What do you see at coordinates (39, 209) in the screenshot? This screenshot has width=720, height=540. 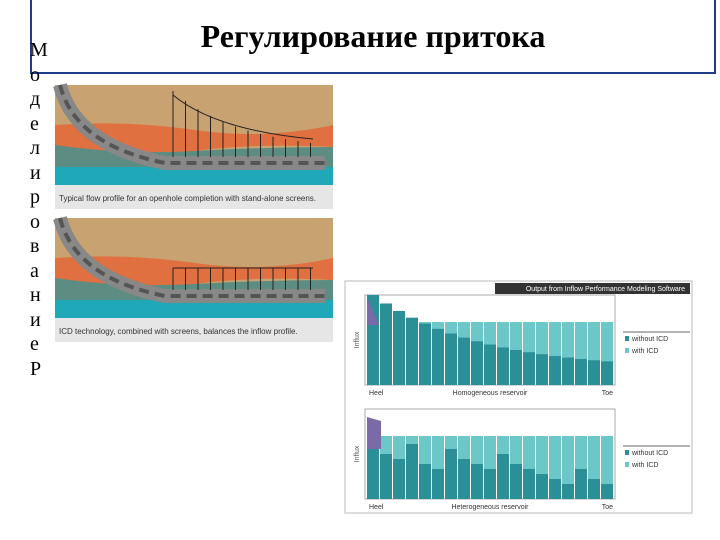 I see `side-text: Моделирование Р` at bounding box center [39, 209].